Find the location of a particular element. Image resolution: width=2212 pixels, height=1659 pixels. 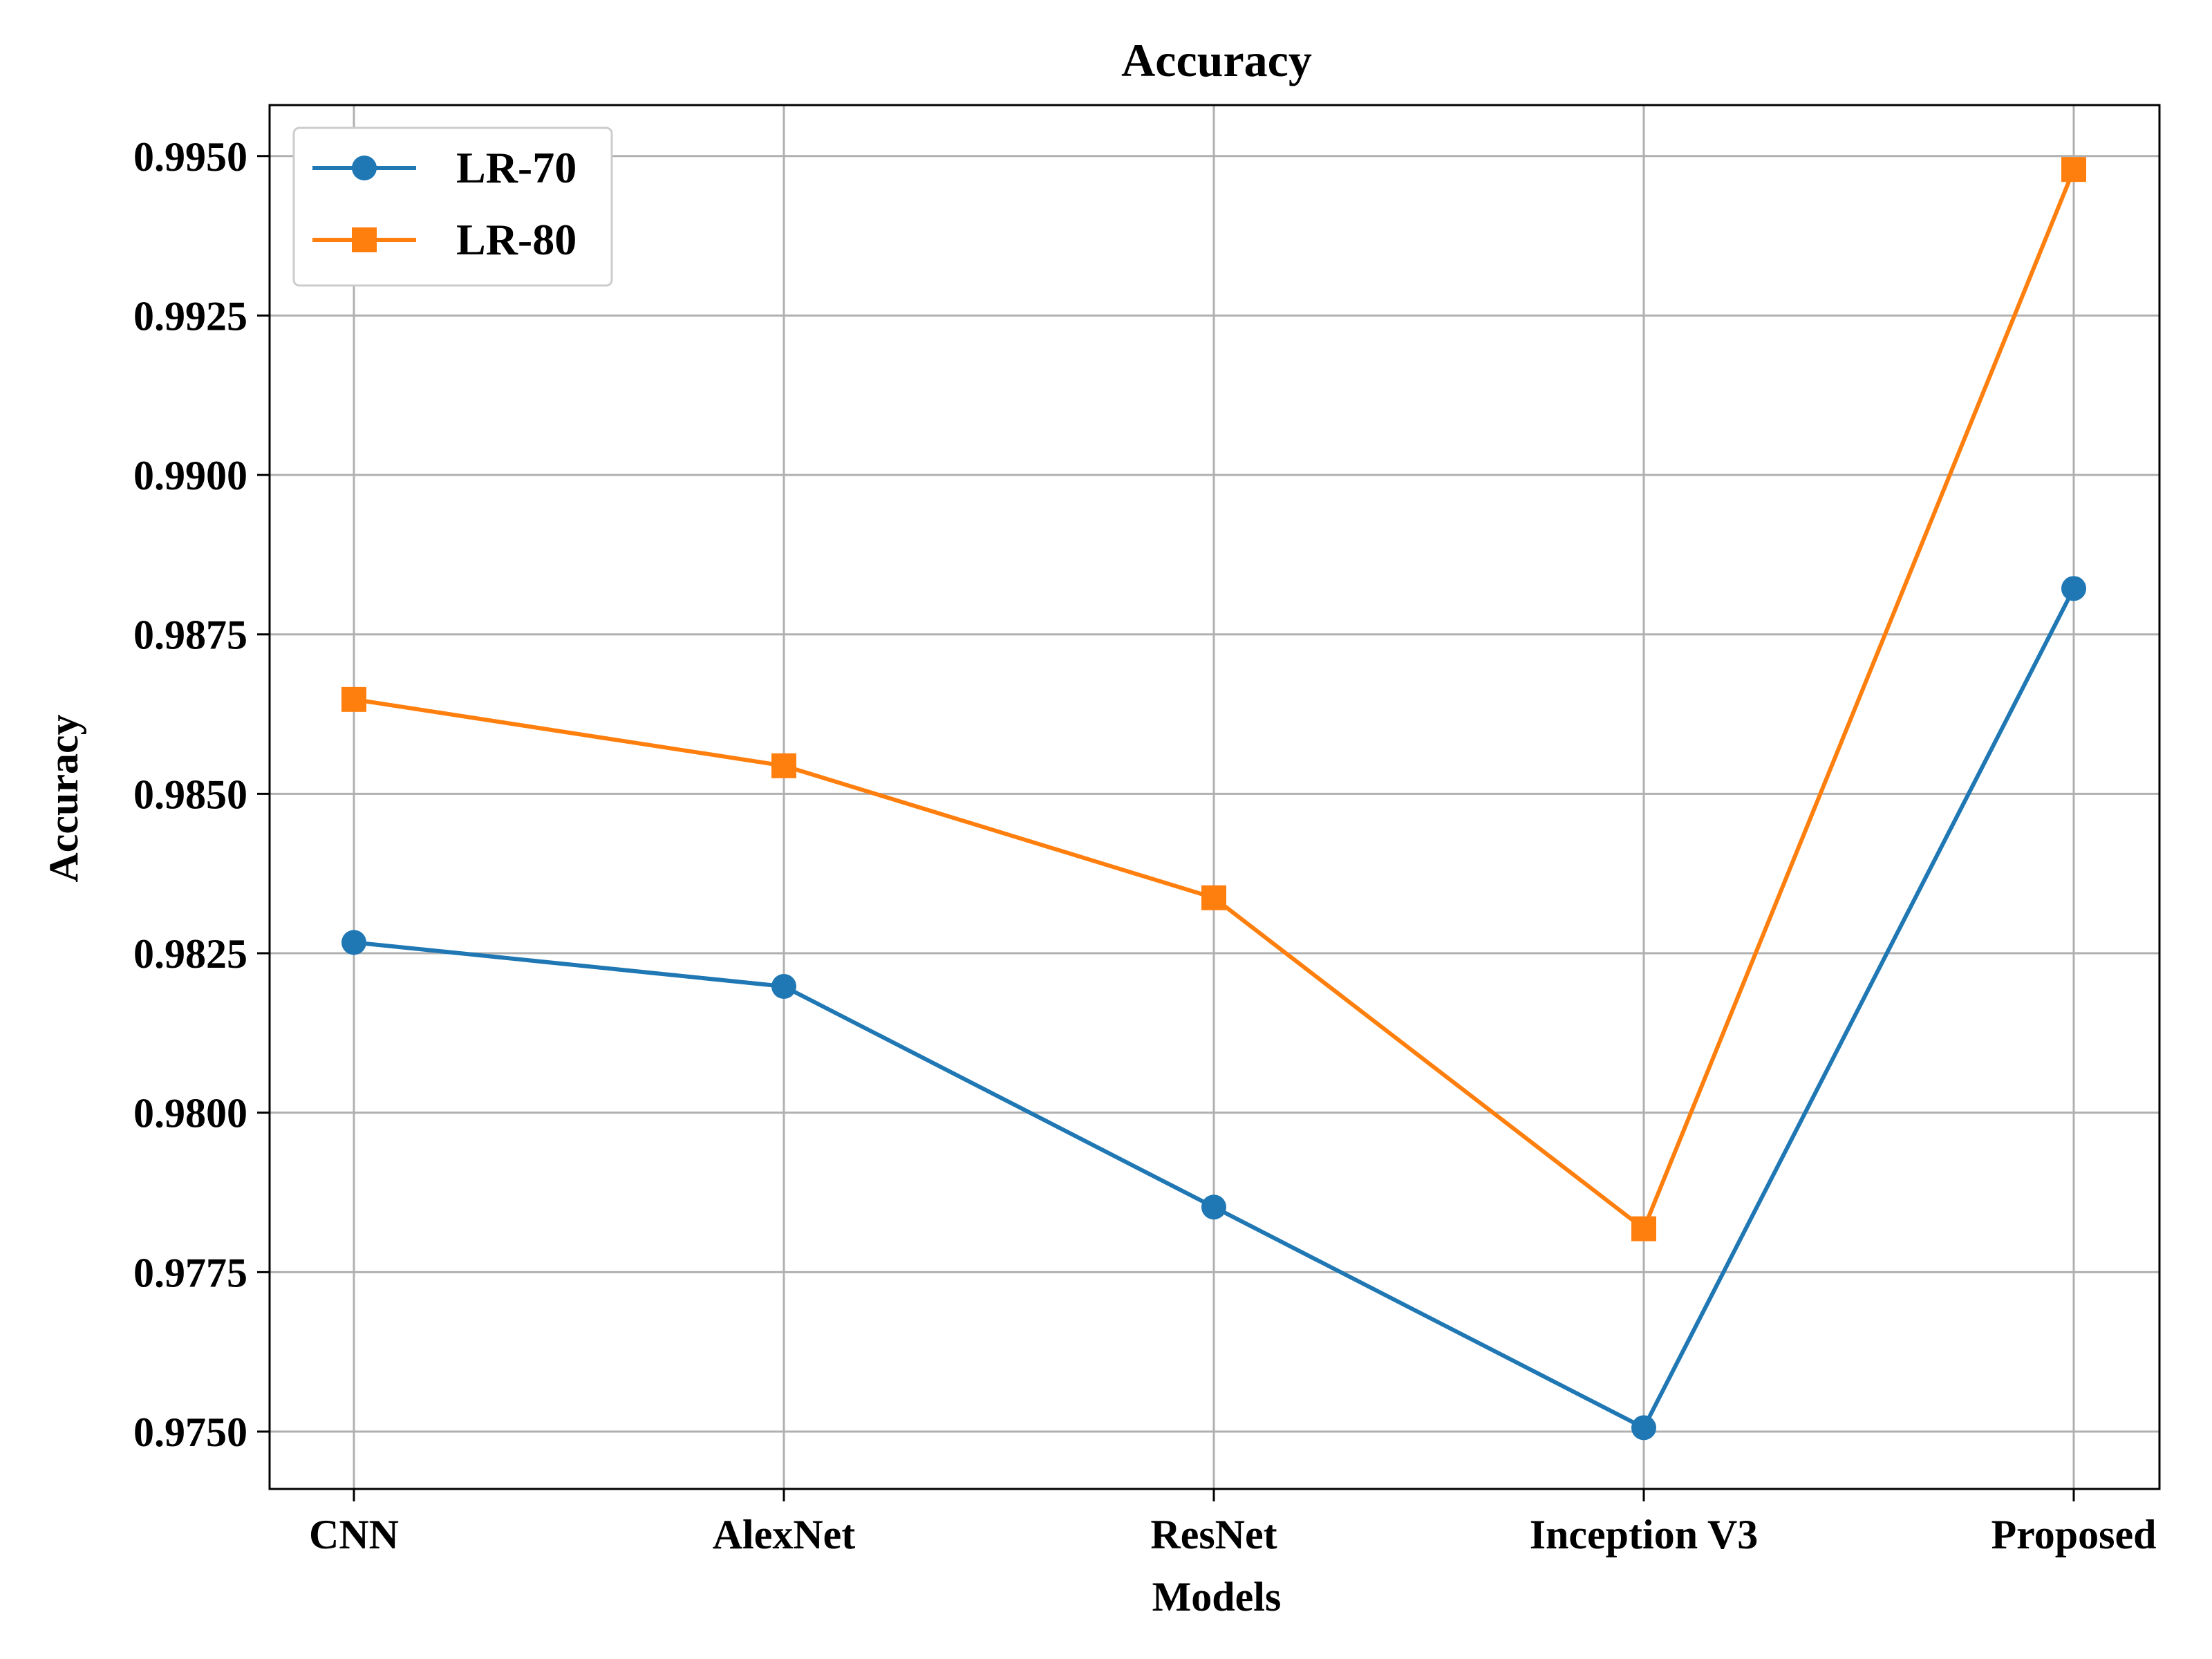

y-tick-label: 0.9825 is located at coordinates (190, 954).